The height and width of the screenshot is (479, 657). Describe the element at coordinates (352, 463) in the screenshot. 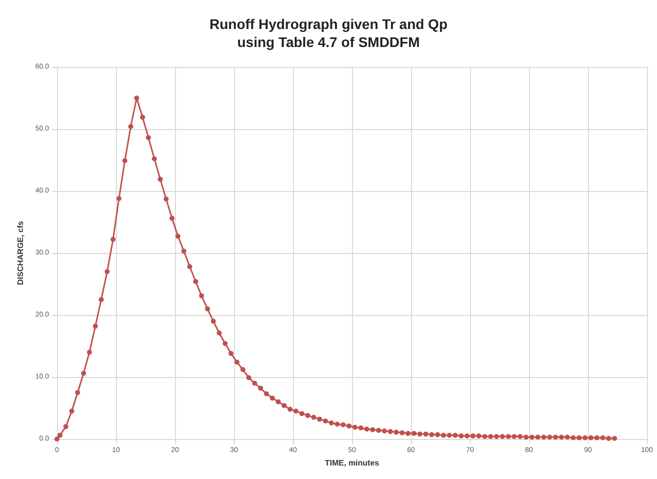

I see `x-axis-title: TIME, minutes` at that location.